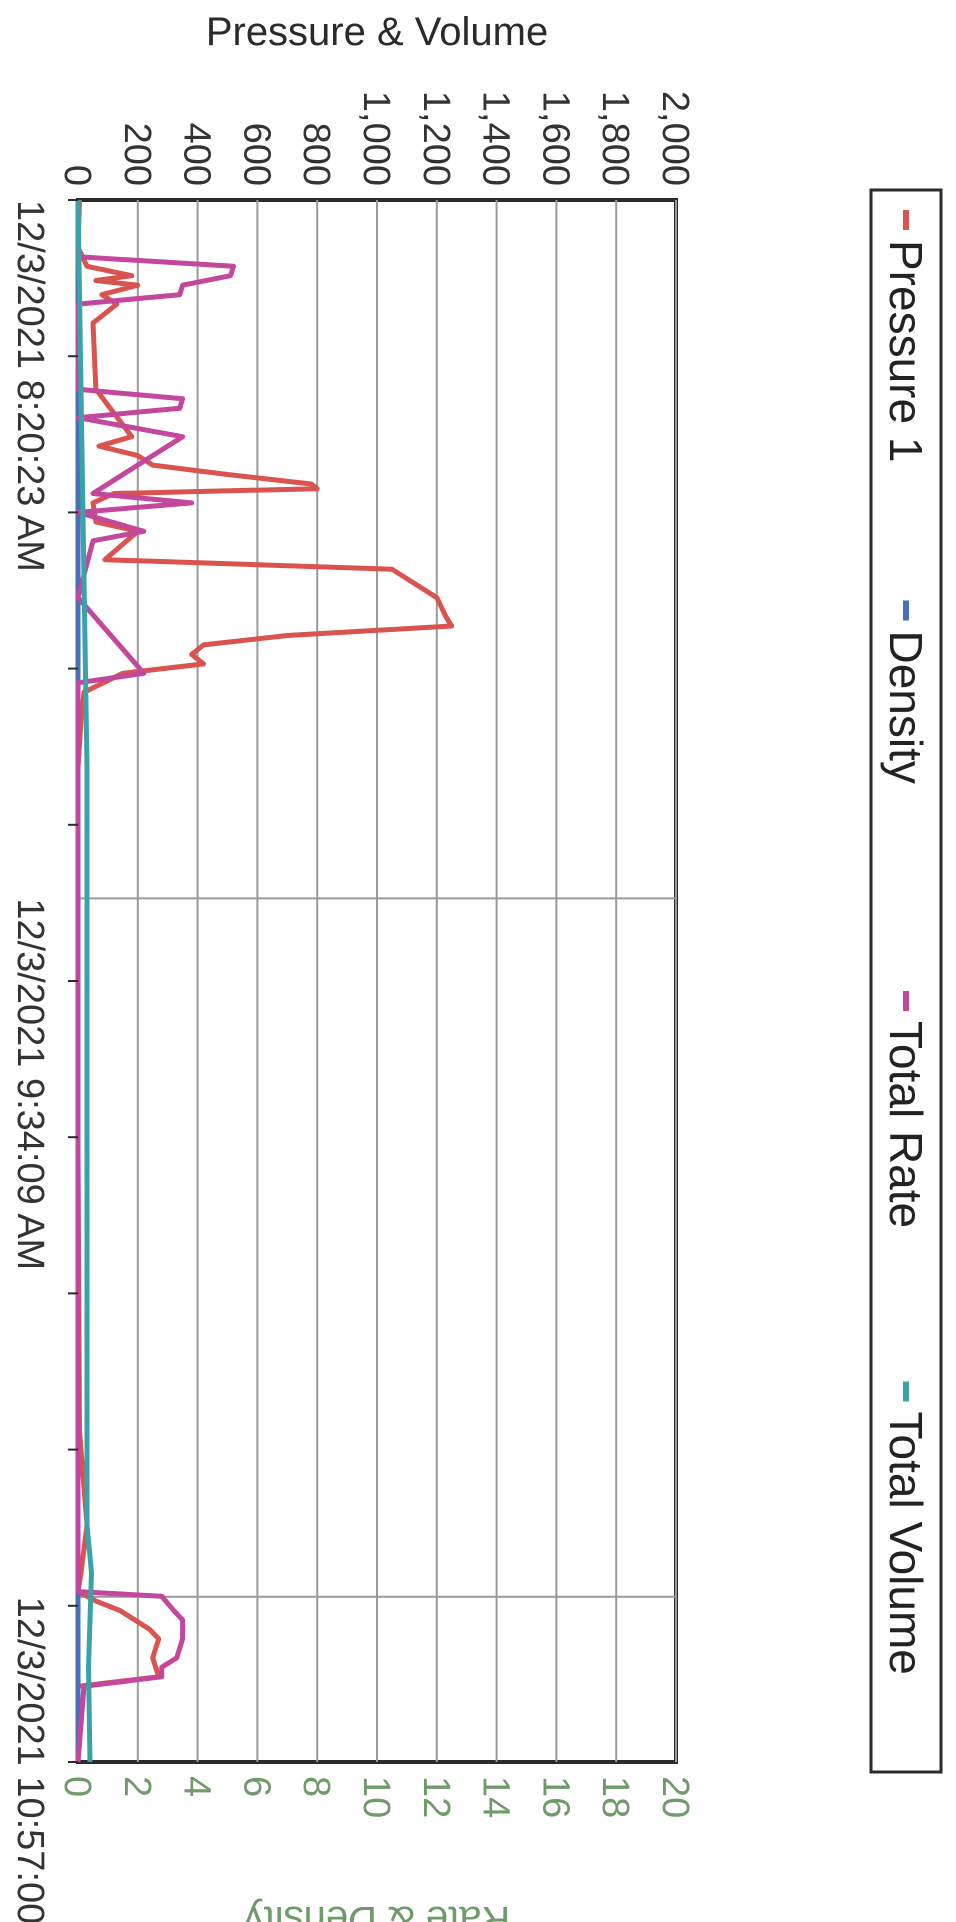 This screenshot has height=1922, width=956. I want to click on left-tick-label: 0, so click(77, 175).